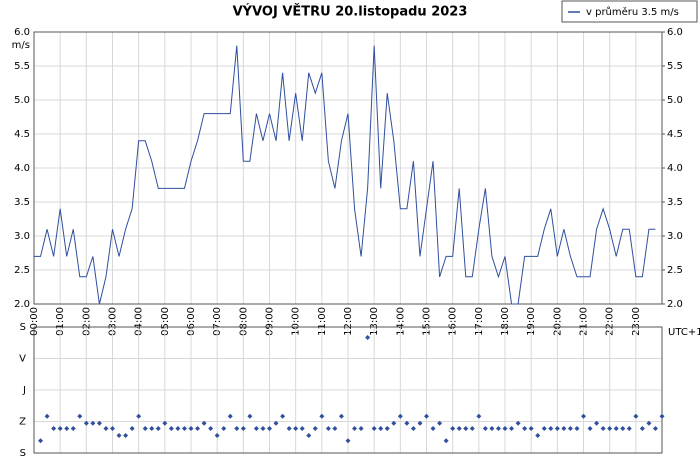  Describe the element at coordinates (191, 321) in the screenshot. I see `x-tick-label: 06:00` at that location.